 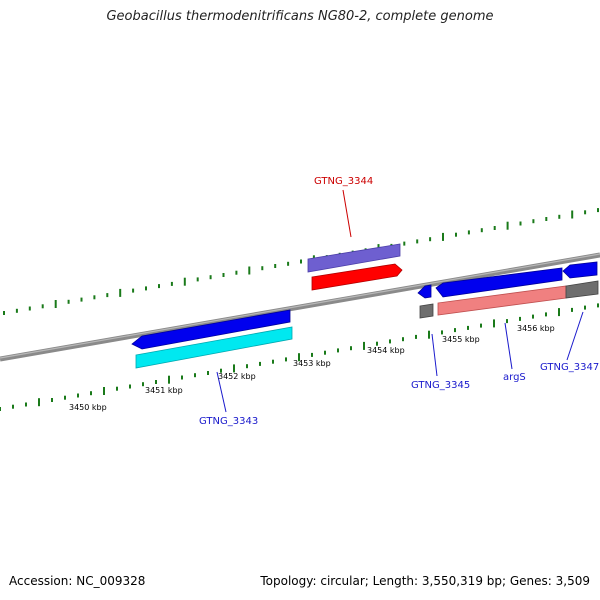 What do you see at coordinates (426, 311) in the screenshot?
I see `gene-GTNG_3345-pseudo-bar` at bounding box center [426, 311].